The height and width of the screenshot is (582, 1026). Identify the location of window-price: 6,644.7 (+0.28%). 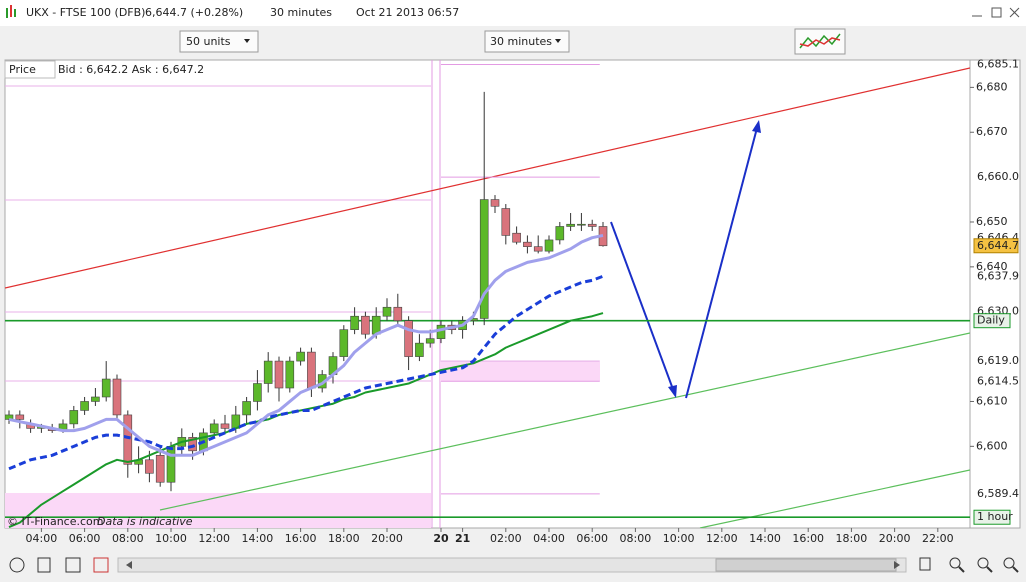
(194, 12).